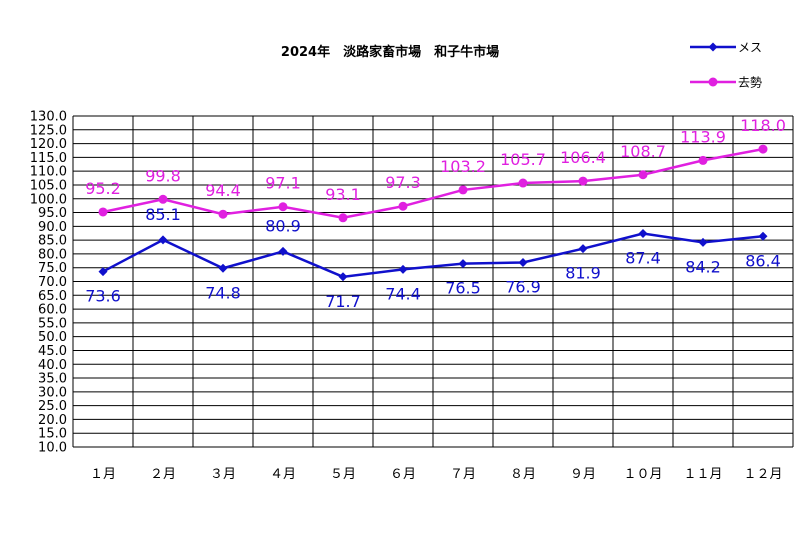  What do you see at coordinates (702, 474) in the screenshot?
I see `x-tick-label: １１月` at bounding box center [702, 474].